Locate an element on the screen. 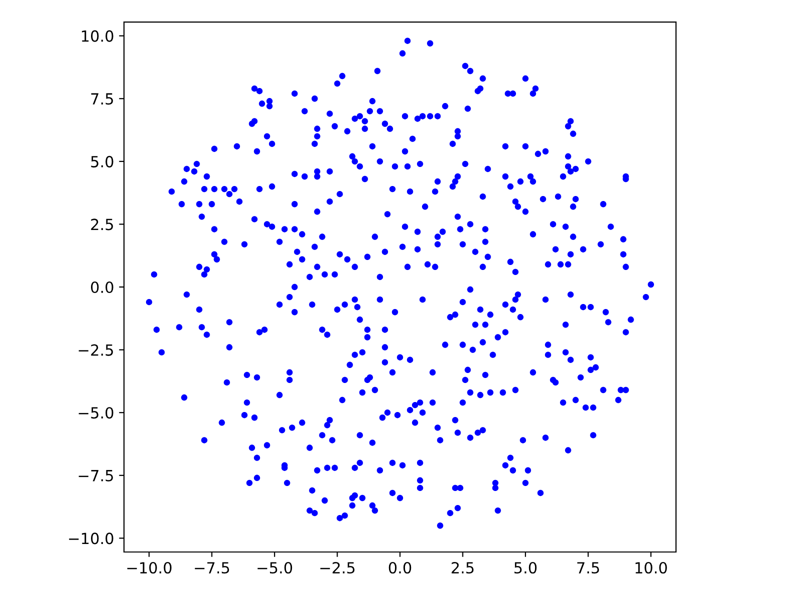  x-tick-label: 2.5 is located at coordinates (463, 568).